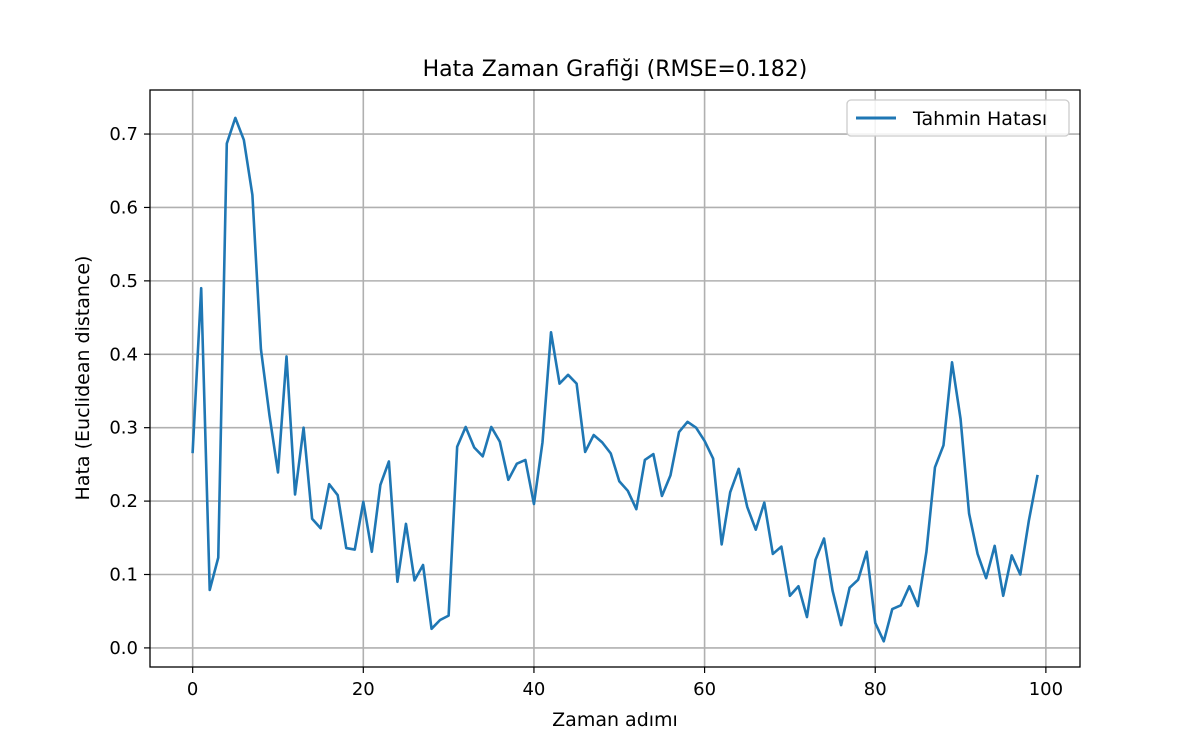  I want to click on x-tick-label: 80, so click(875, 689).